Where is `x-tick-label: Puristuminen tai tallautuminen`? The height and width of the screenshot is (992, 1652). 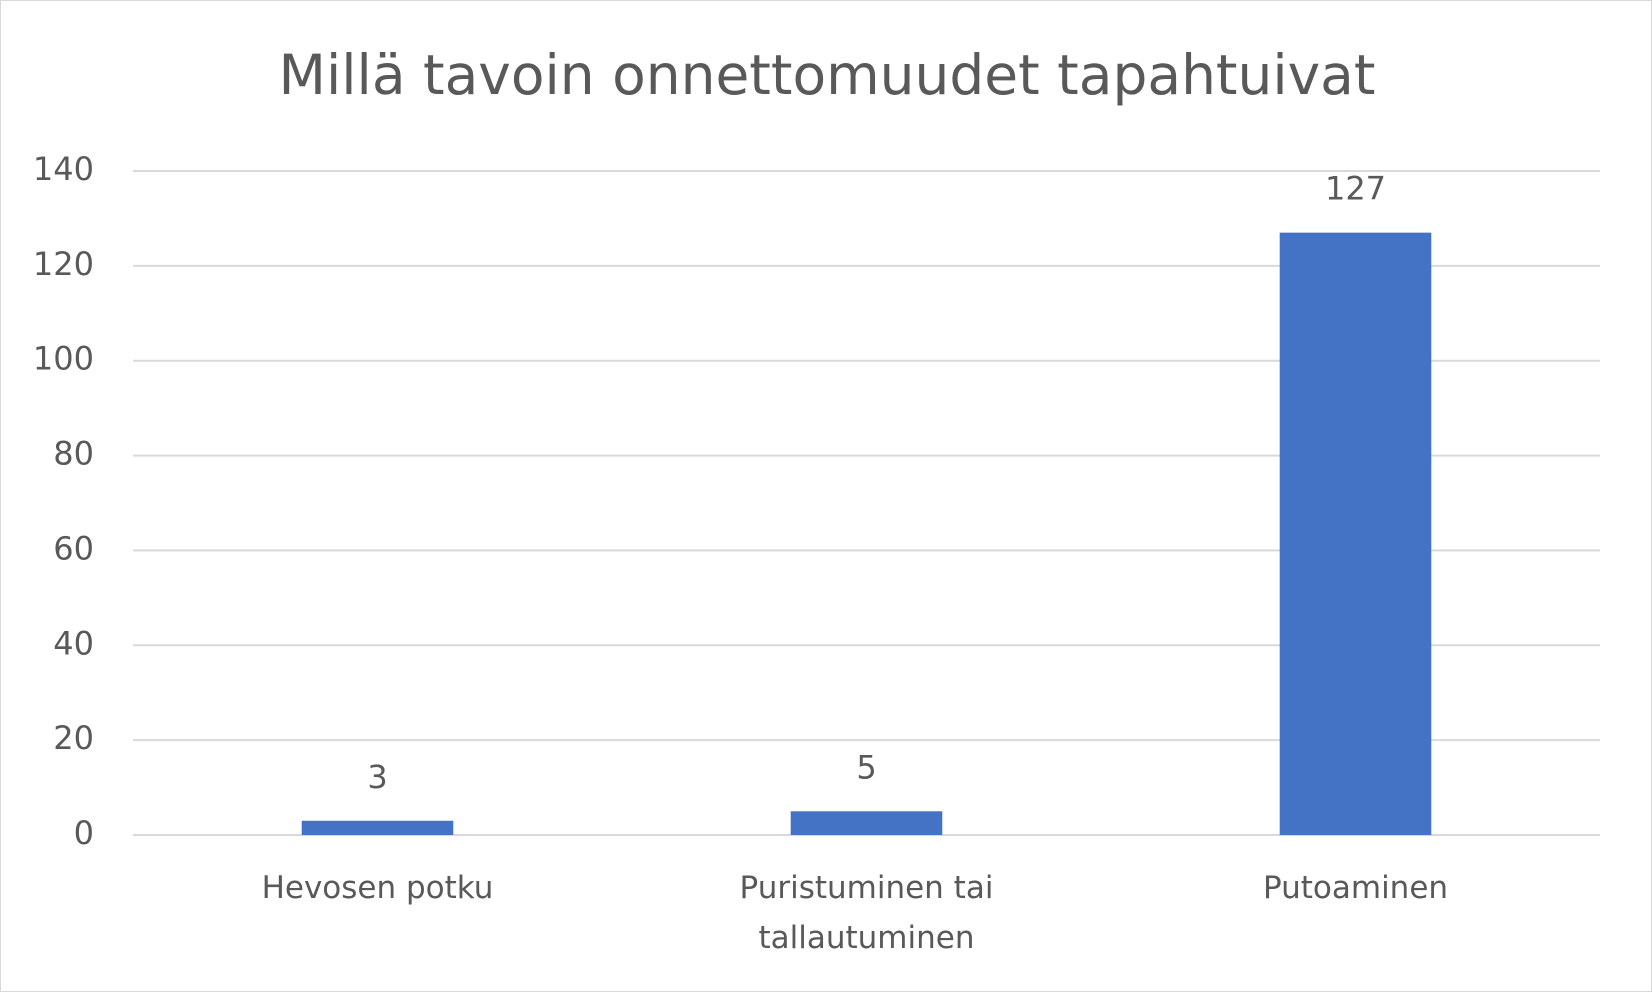
x-tick-label: Puristuminen tai tallautuminen is located at coordinates (866, 913).